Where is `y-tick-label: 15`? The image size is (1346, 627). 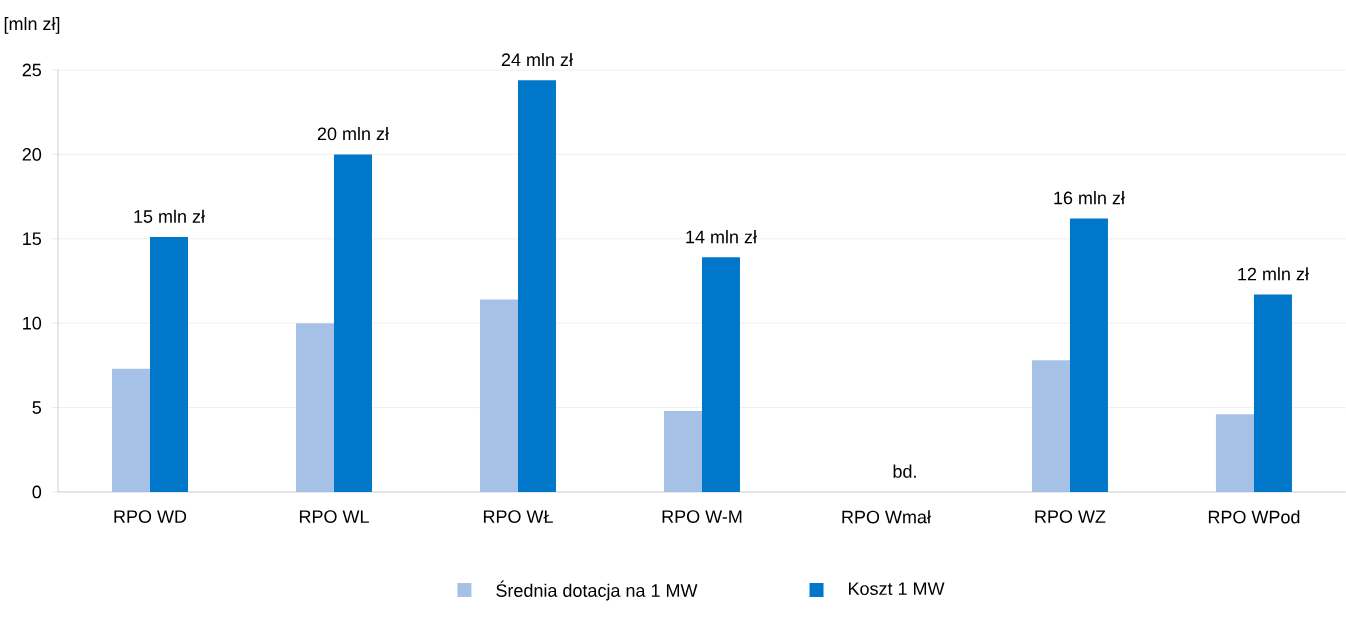 y-tick-label: 15 is located at coordinates (32, 239).